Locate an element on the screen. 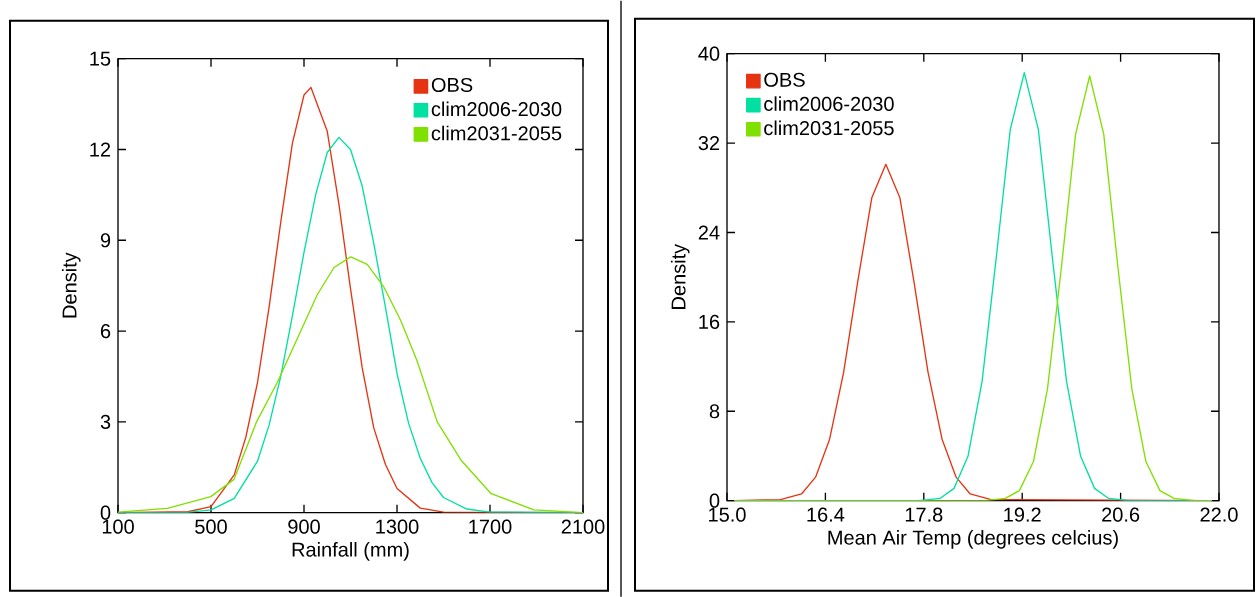  x-tick-label: 17.8 is located at coordinates (924, 514).